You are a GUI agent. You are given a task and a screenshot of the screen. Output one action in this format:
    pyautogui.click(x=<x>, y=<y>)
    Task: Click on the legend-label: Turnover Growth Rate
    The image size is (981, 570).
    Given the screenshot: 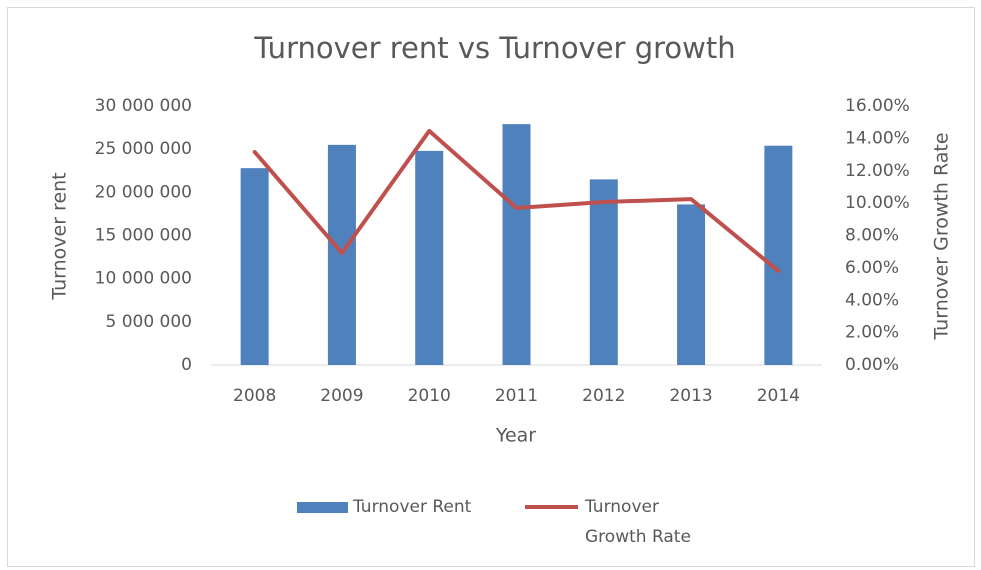 What is the action you would take?
    pyautogui.click(x=637, y=522)
    